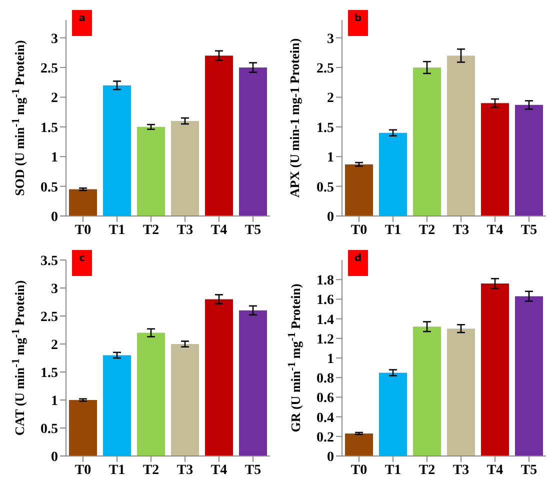 This screenshot has width=553, height=487. I want to click on y-tick-label: 0.6, so click(325, 398).